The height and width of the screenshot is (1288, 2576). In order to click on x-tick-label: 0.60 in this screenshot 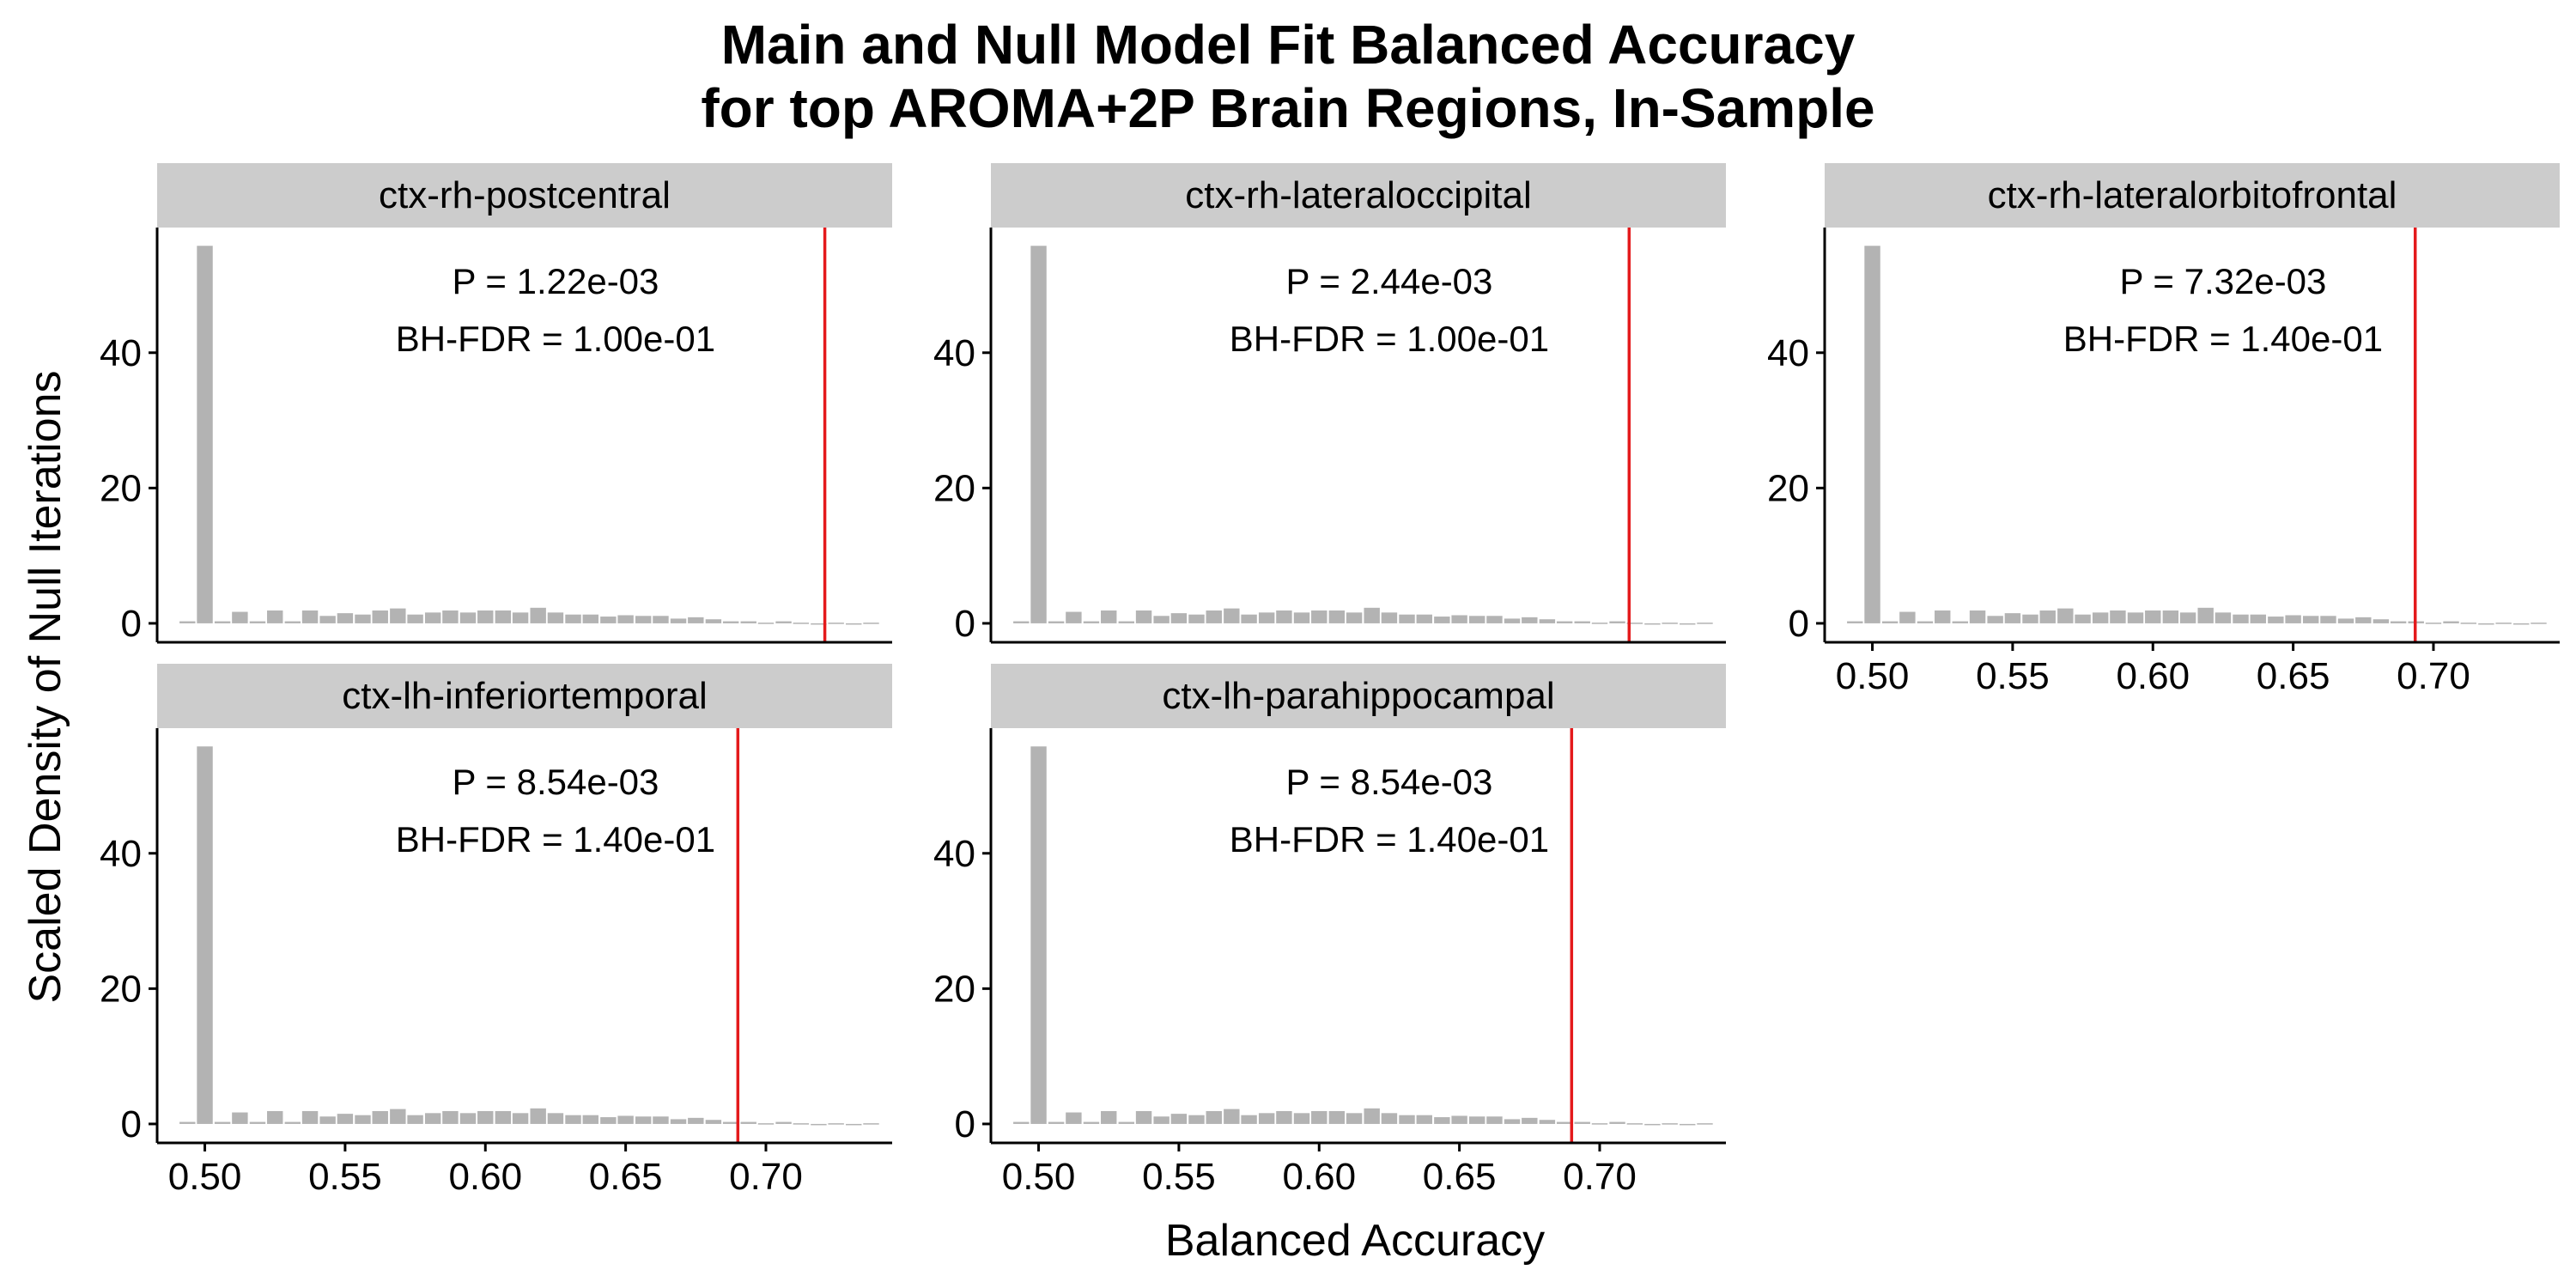, I will do `click(485, 1177)`.